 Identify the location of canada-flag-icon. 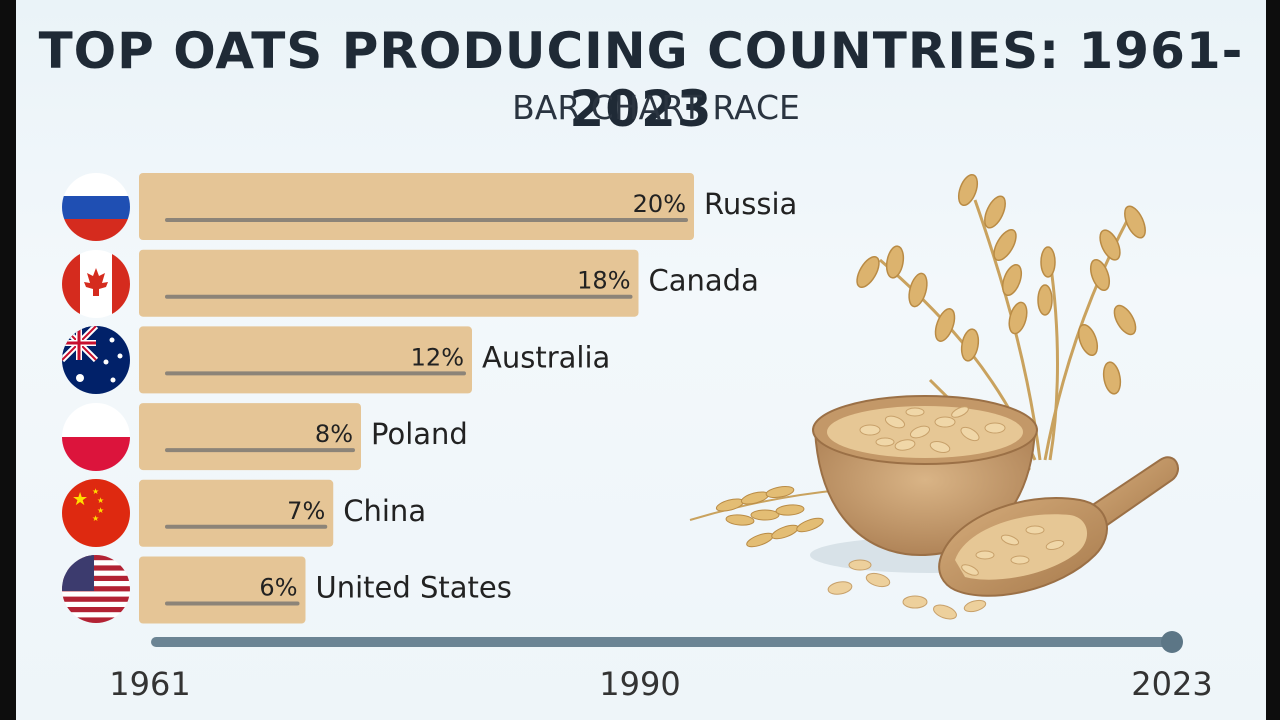
(96, 284).